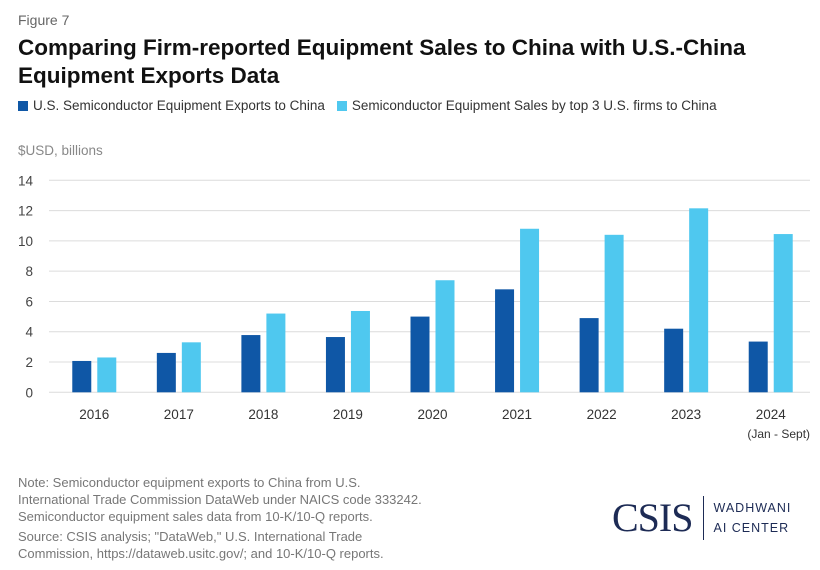 Image resolution: width=820 pixels, height=570 pixels. Describe the element at coordinates (602, 414) in the screenshot. I see `x-tick-label: 2022` at that location.